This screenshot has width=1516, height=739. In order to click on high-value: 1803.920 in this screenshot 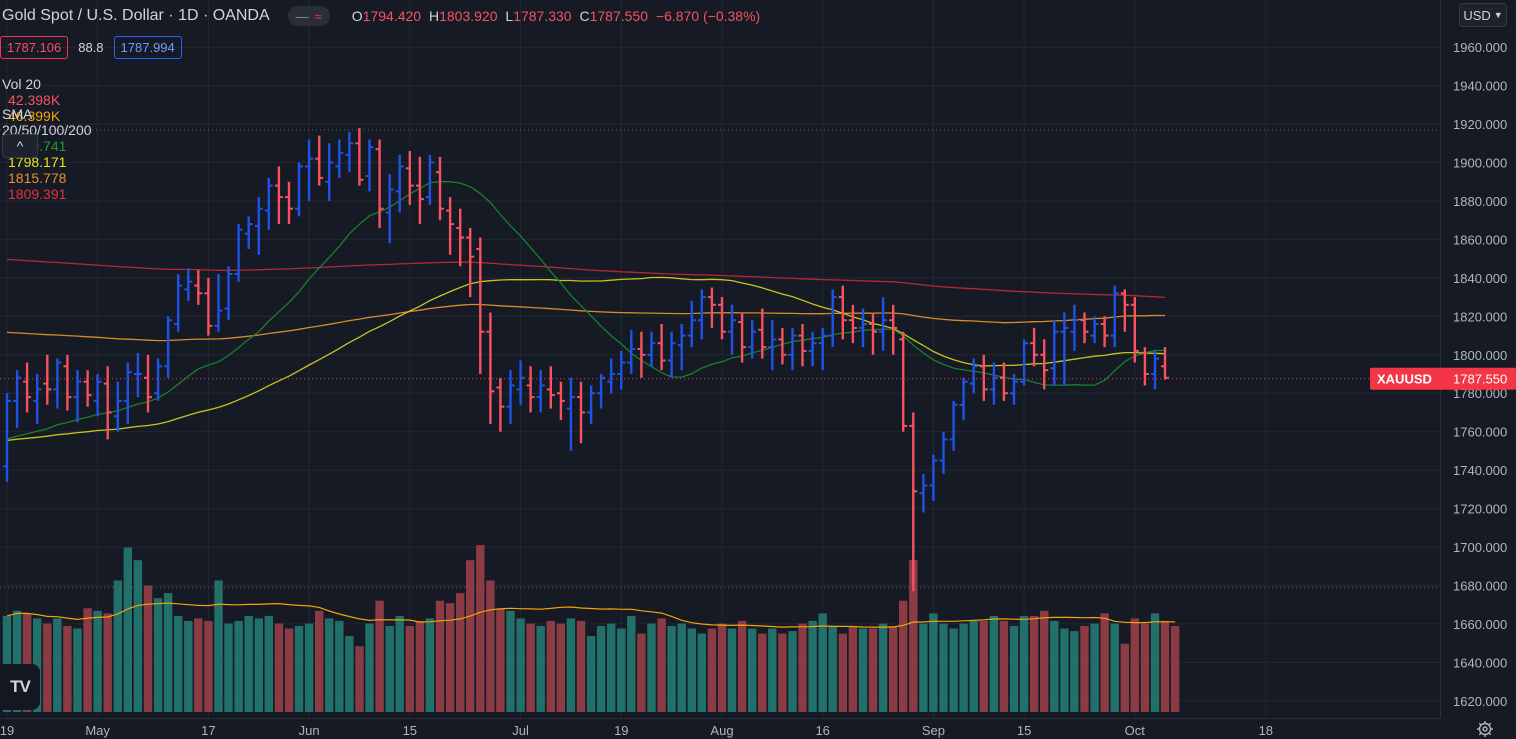, I will do `click(468, 16)`.